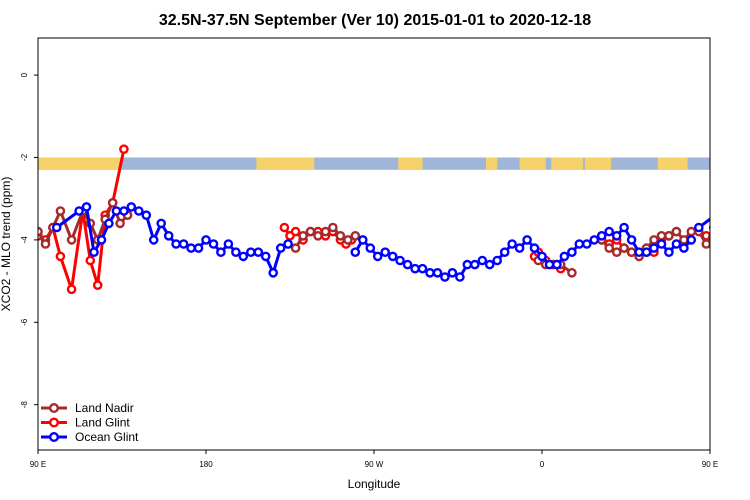 The image size is (750, 500). I want to click on y-axis-ticks: 0 -2 -4 -6 -8, so click(29, 240).